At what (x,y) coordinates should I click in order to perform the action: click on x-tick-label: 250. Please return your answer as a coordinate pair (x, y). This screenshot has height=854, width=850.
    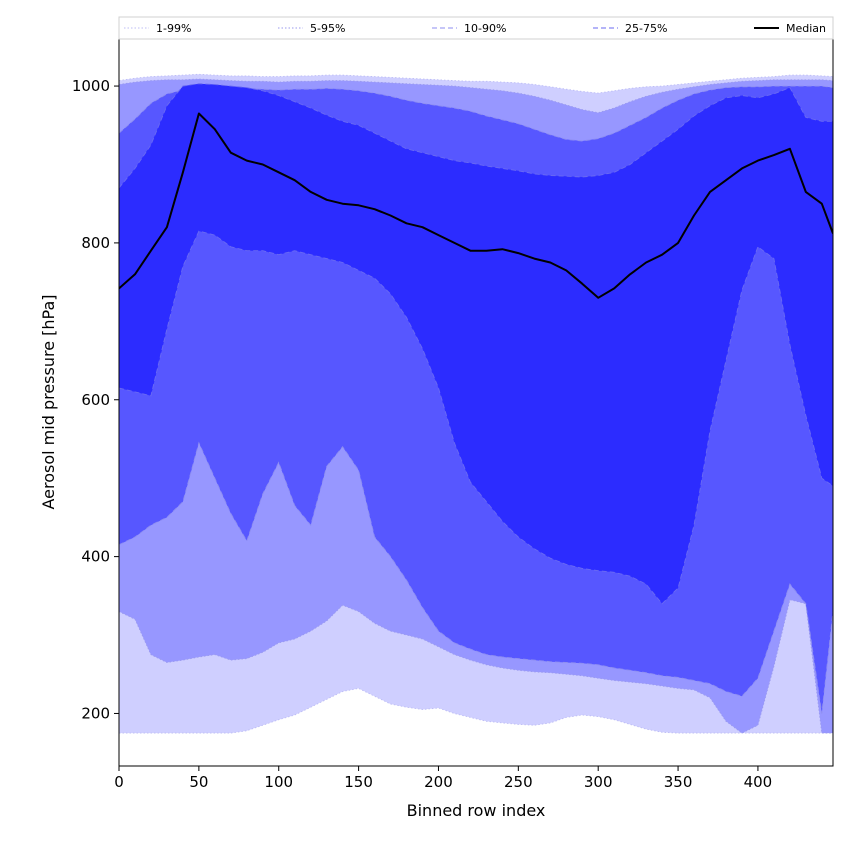
    Looking at the image, I should click on (518, 782).